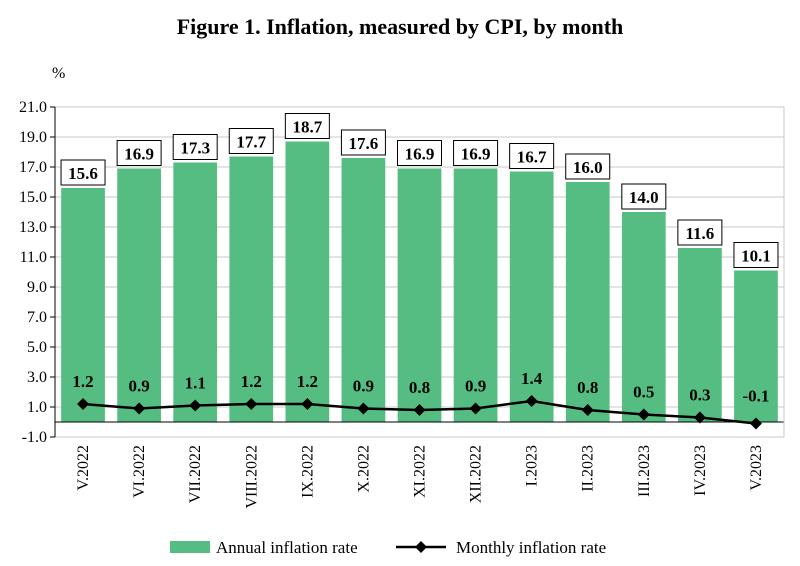 The image size is (800, 566). Describe the element at coordinates (476, 474) in the screenshot. I see `x-tick-label: XII.2022` at that location.